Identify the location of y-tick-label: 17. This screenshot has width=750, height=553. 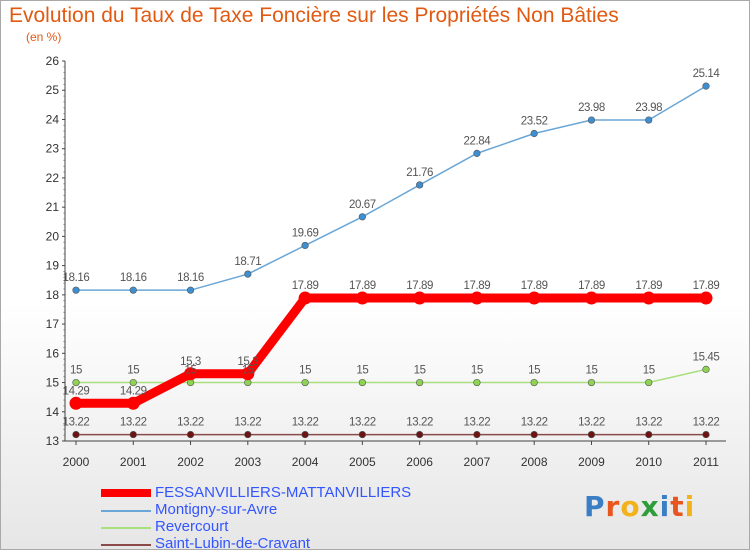
(53, 324).